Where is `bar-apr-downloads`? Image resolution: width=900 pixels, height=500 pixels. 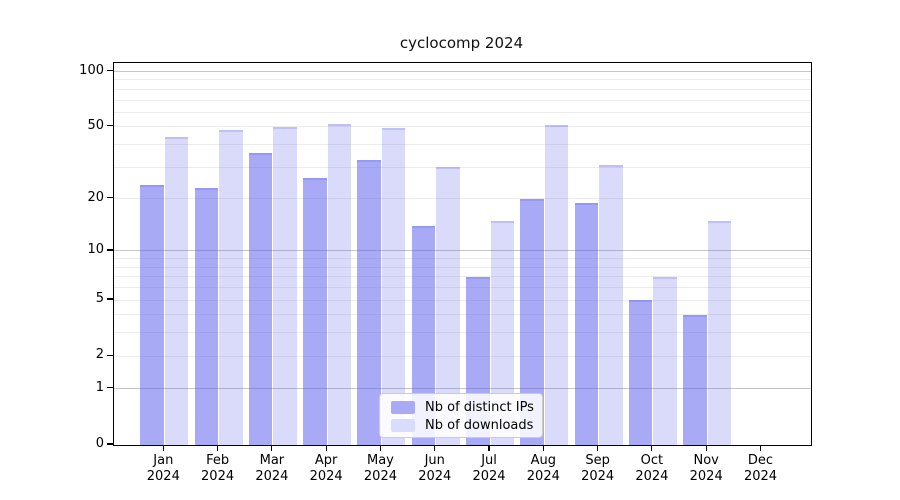 bar-apr-downloads is located at coordinates (339, 284).